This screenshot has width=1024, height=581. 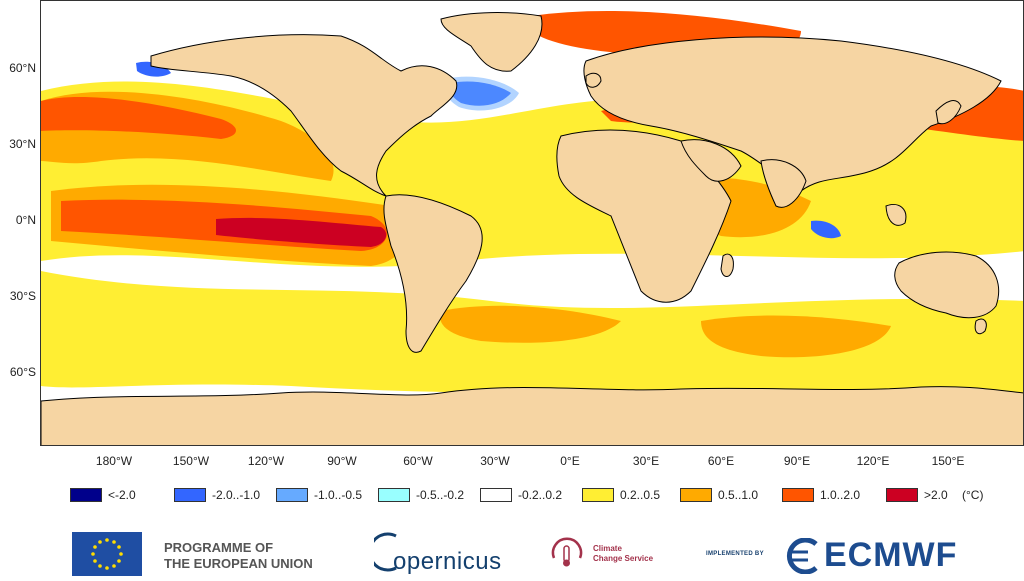 What do you see at coordinates (973, 495) in the screenshot?
I see `legend-unit: (°C)` at bounding box center [973, 495].